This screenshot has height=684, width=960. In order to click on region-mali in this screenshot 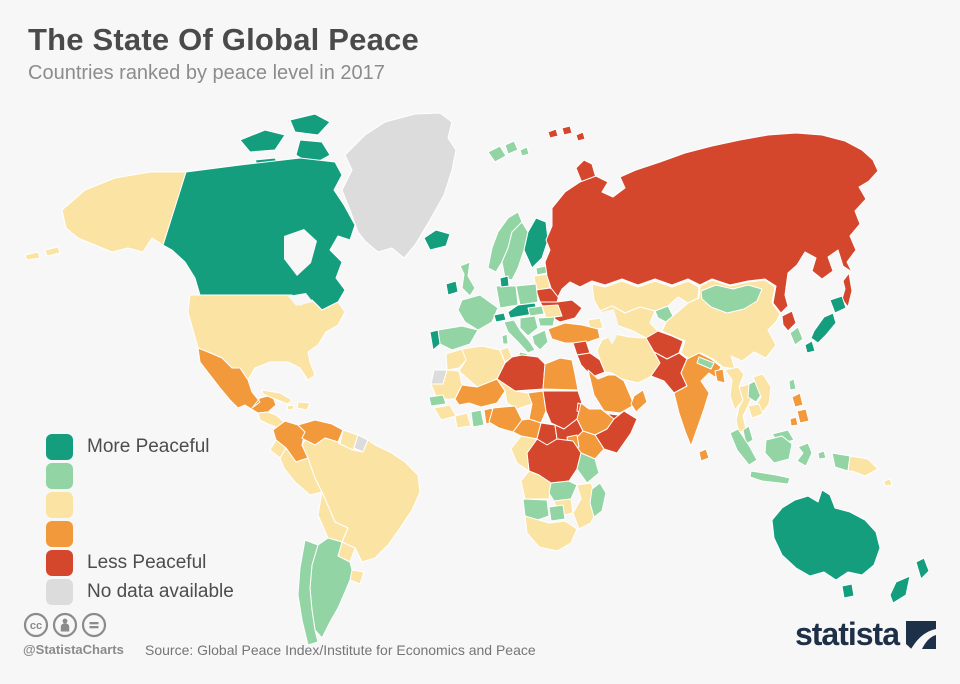, I will do `click(480, 393)`.